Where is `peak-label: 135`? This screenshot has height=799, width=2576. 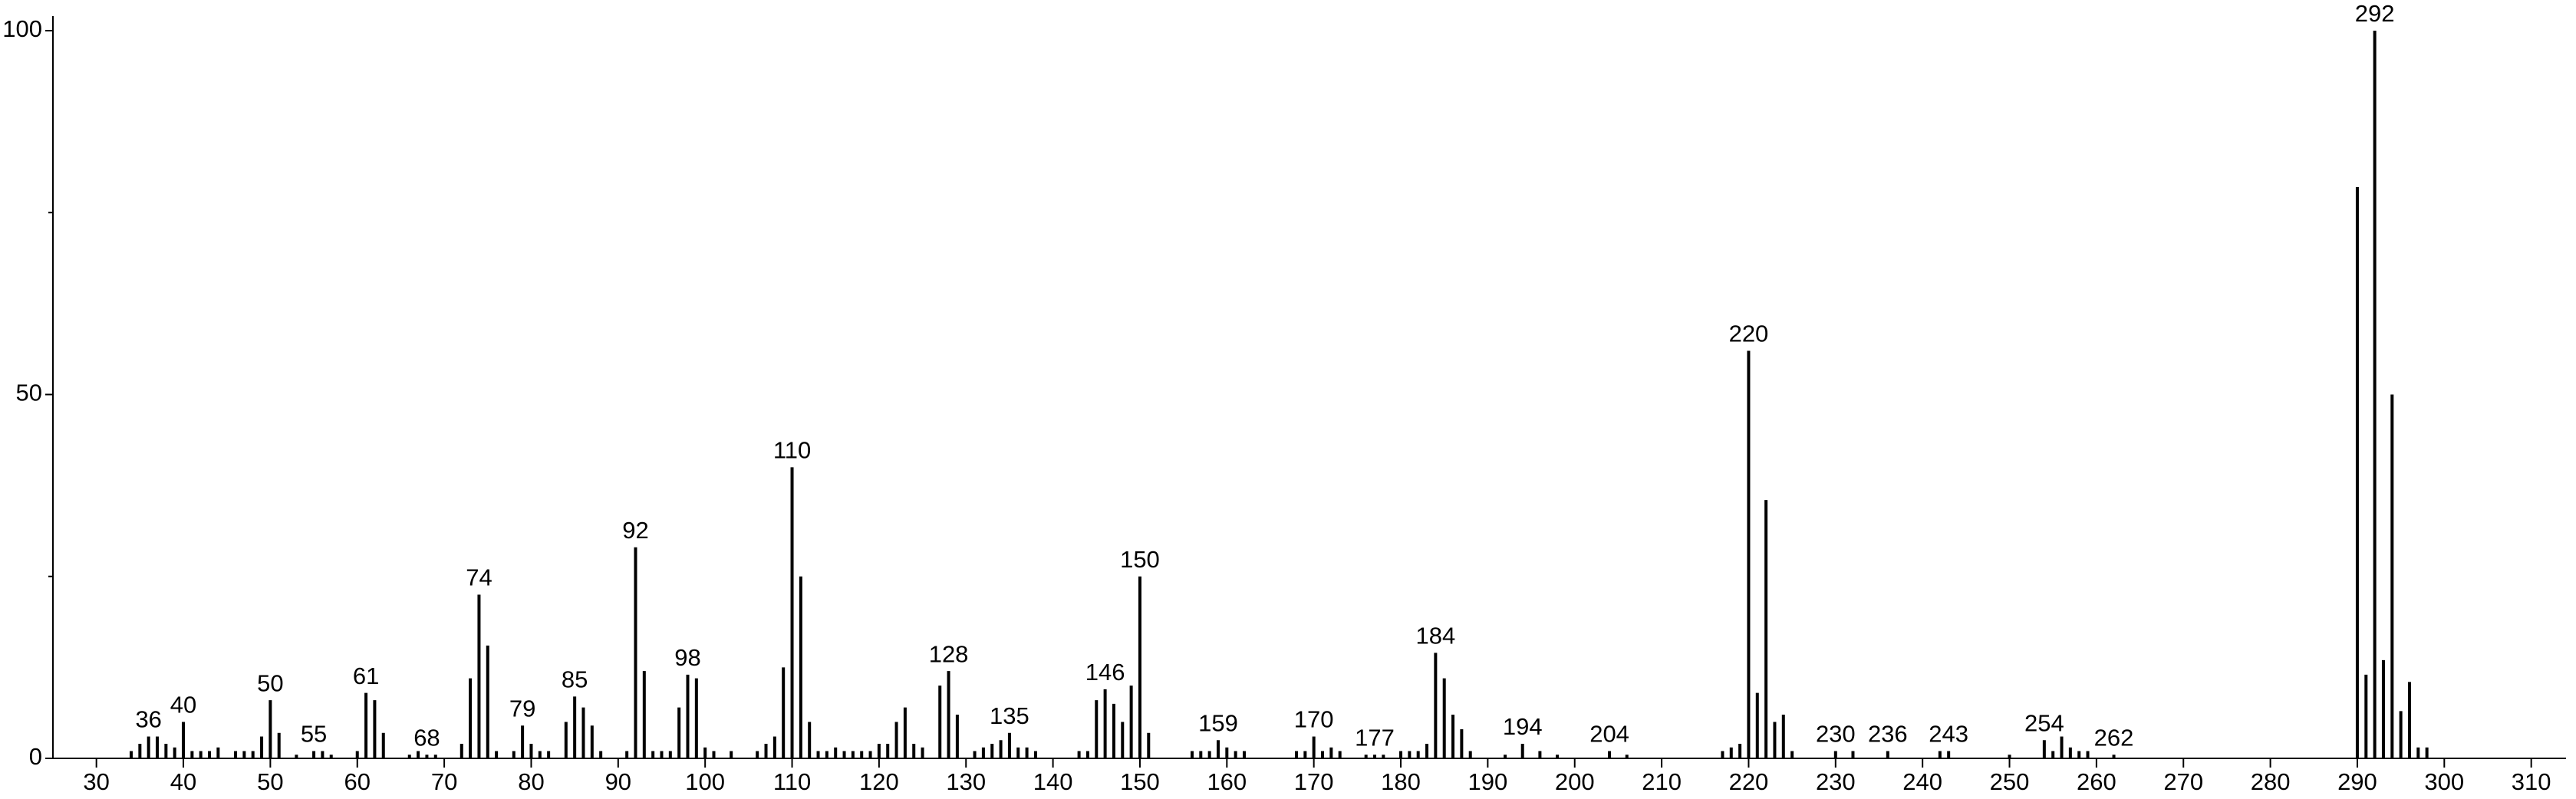 peak-label: 135 is located at coordinates (1009, 715).